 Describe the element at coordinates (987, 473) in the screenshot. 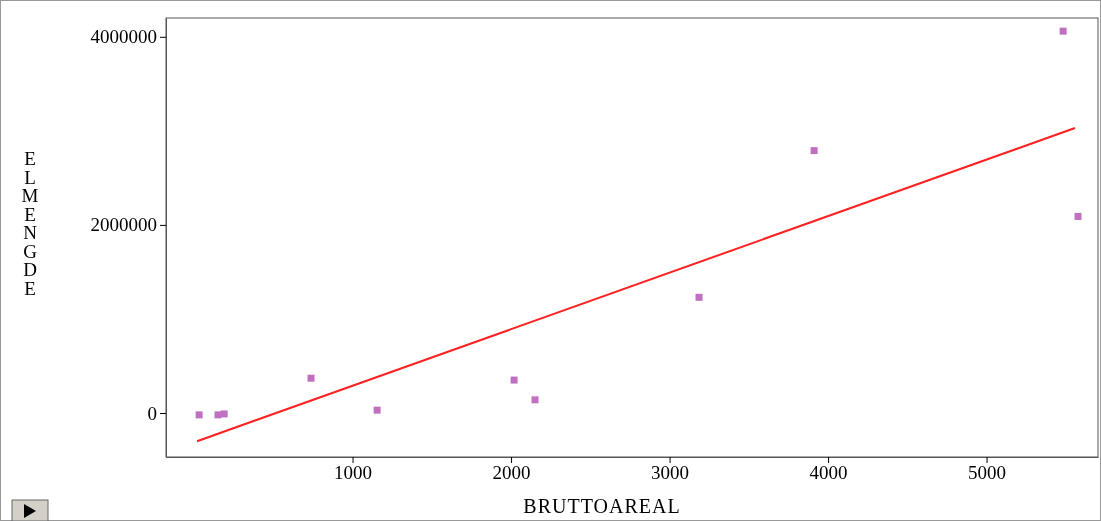

I see `x-tick-label: 5000` at that location.